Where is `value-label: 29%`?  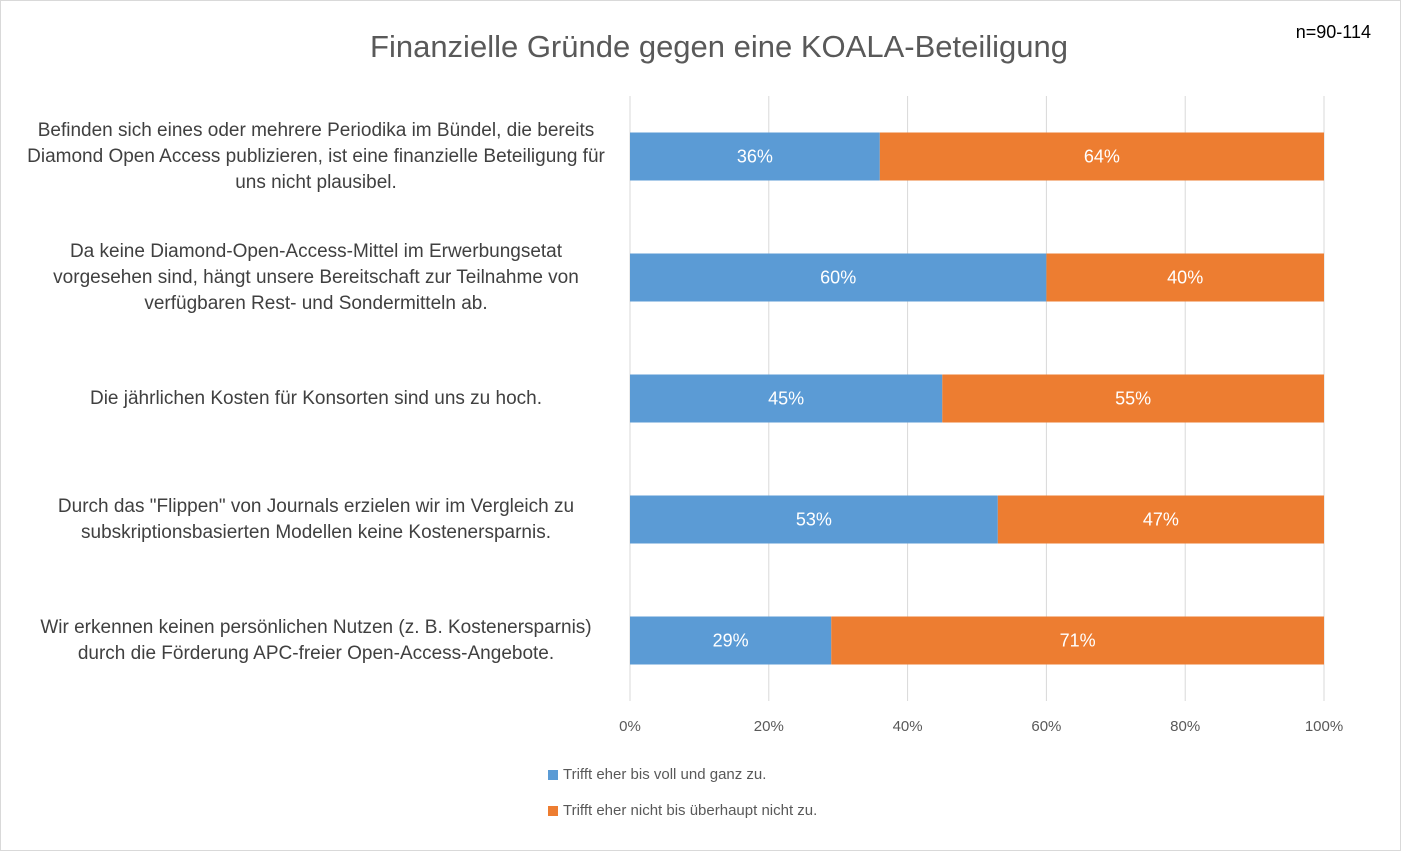
value-label: 29% is located at coordinates (731, 640).